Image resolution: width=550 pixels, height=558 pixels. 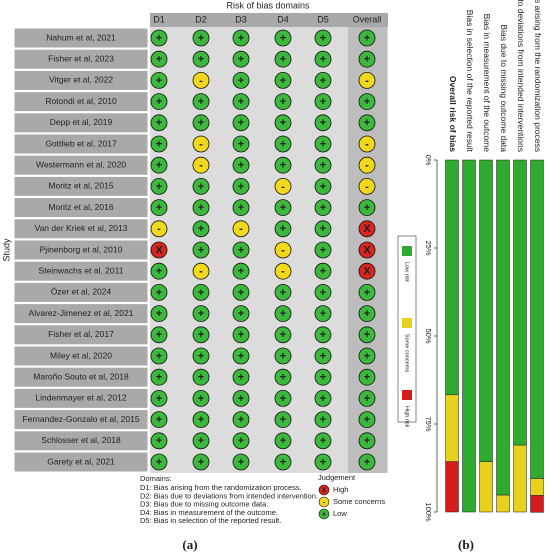 What do you see at coordinates (81, 355) in the screenshot?
I see `study-label: Miley et al, 2020` at bounding box center [81, 355].